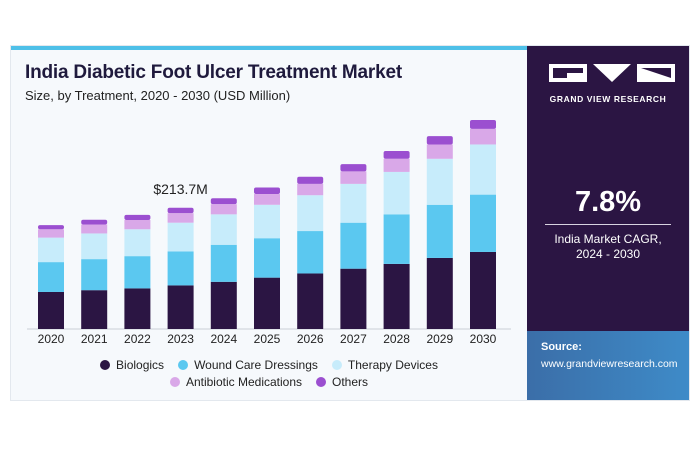 This screenshot has width=700, height=450. Describe the element at coordinates (353, 245) in the screenshot. I see `bar-2027-wound-care-dressings` at that location.